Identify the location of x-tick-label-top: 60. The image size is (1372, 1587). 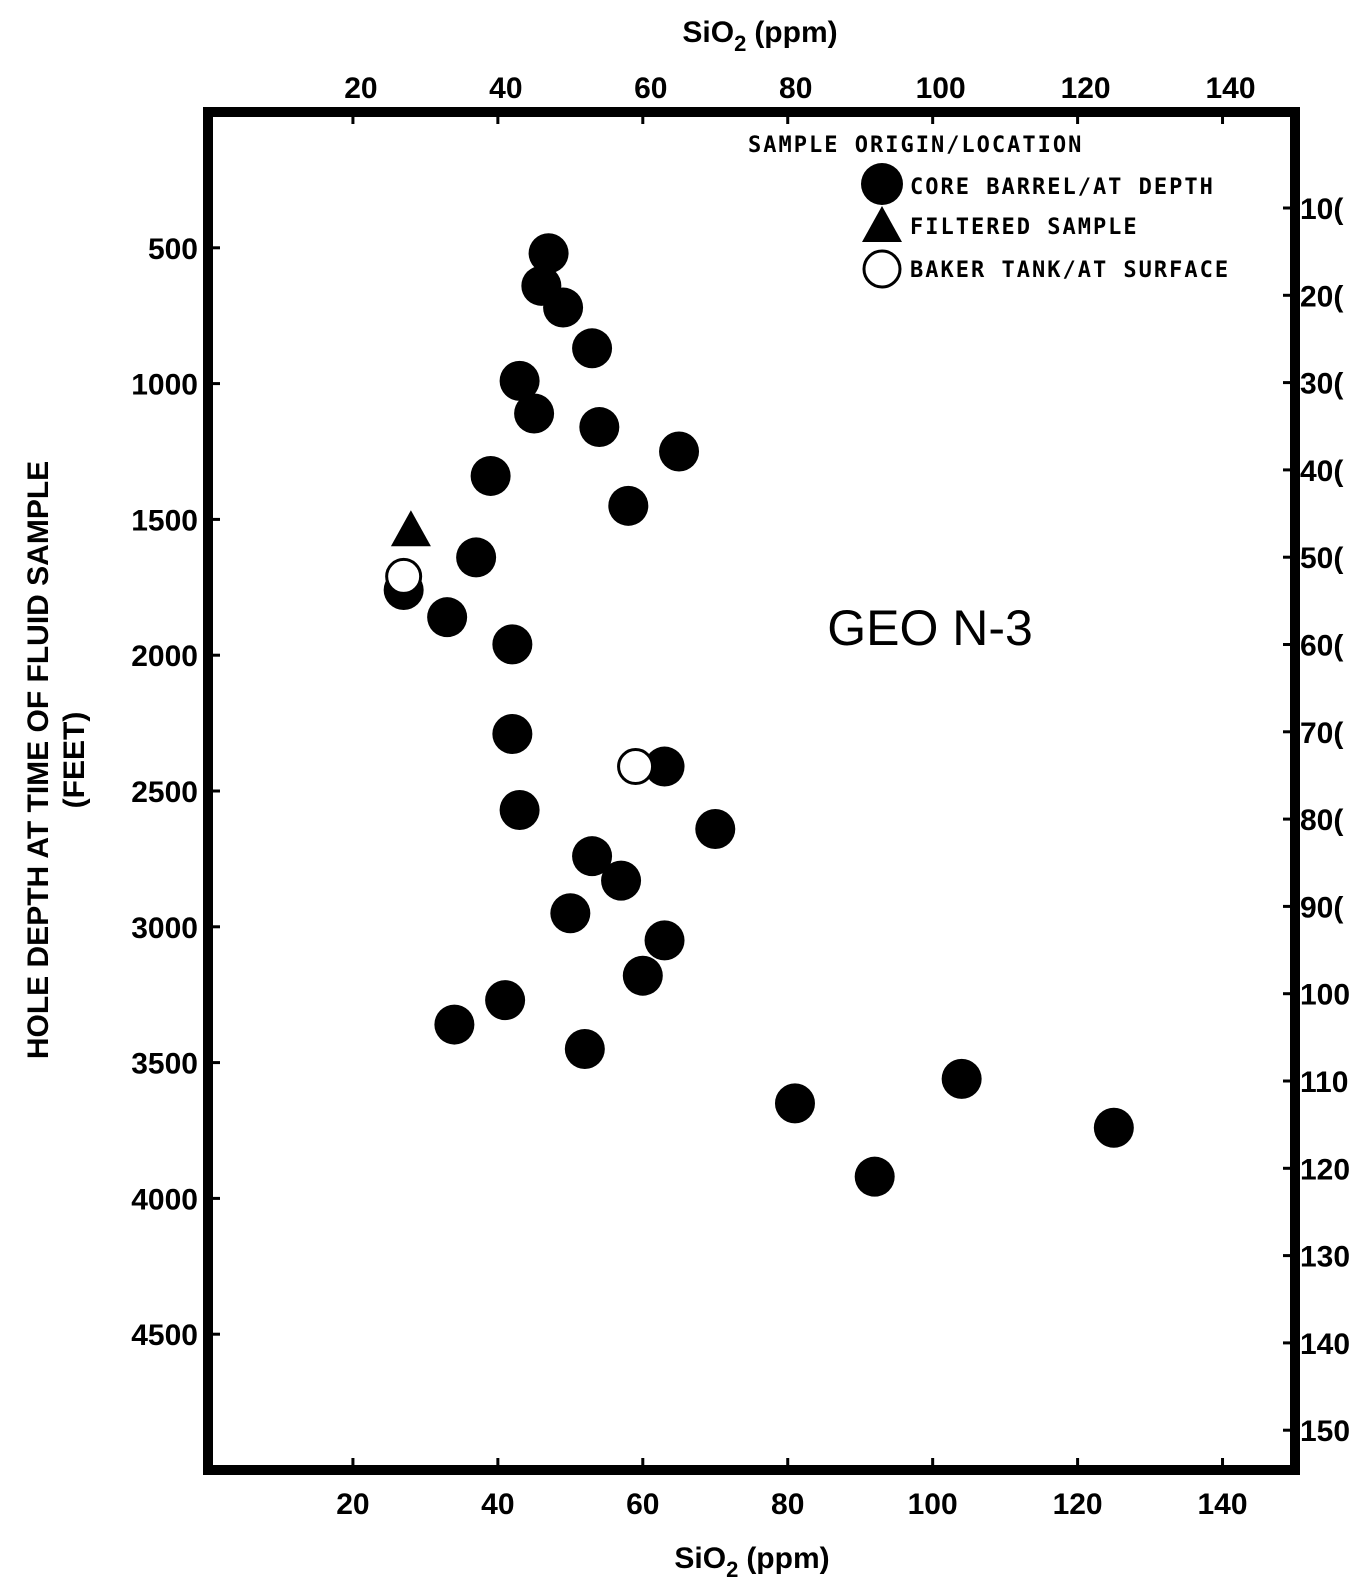
(650, 88).